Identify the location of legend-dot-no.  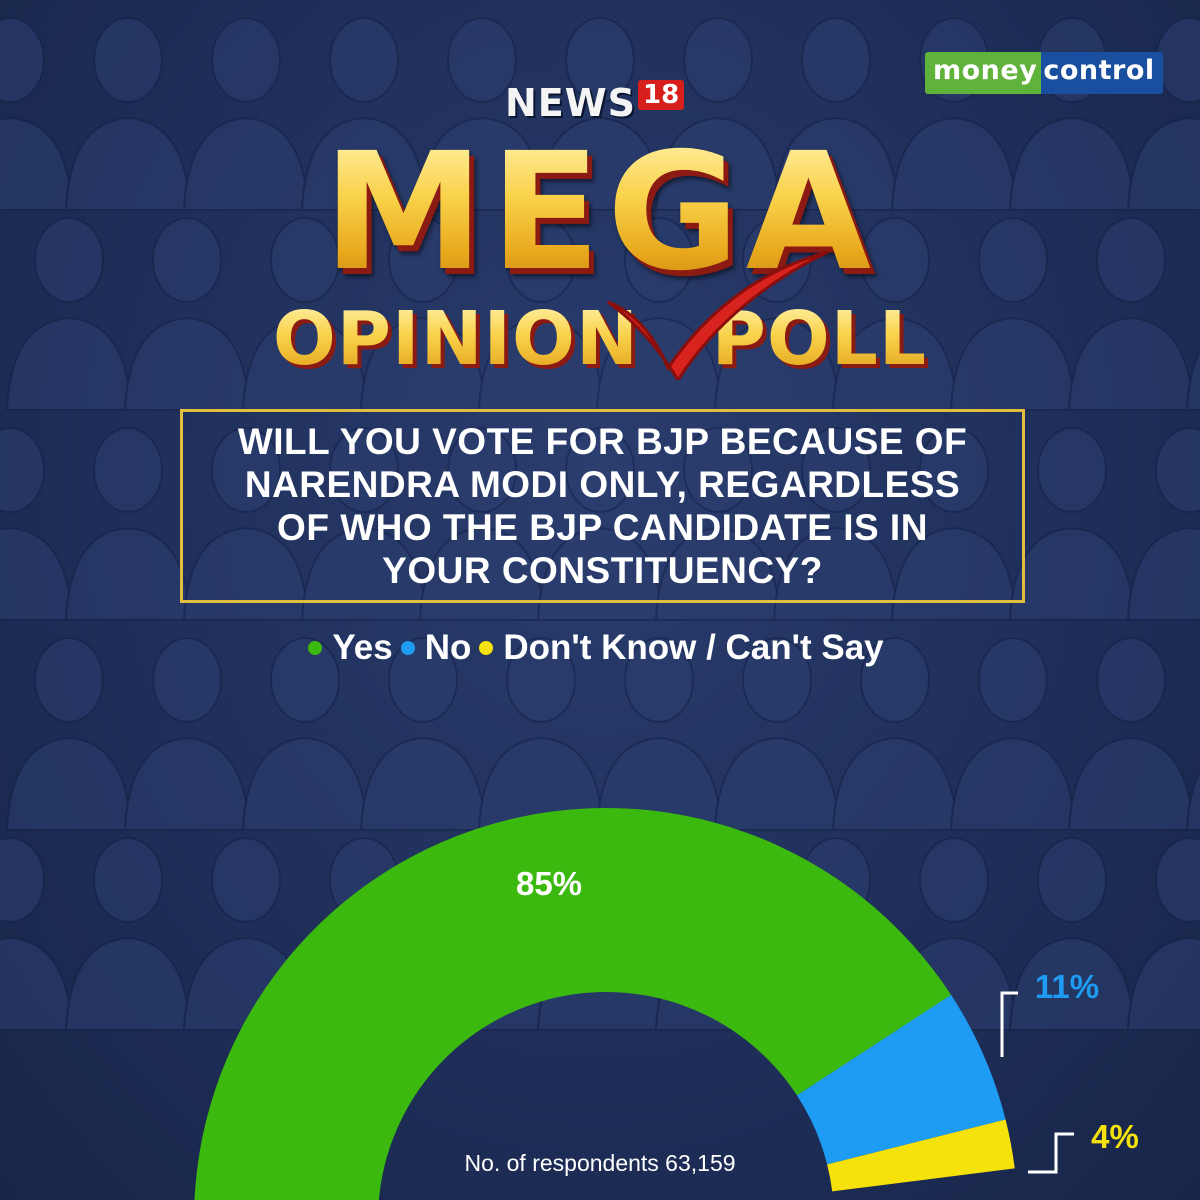
(407, 648).